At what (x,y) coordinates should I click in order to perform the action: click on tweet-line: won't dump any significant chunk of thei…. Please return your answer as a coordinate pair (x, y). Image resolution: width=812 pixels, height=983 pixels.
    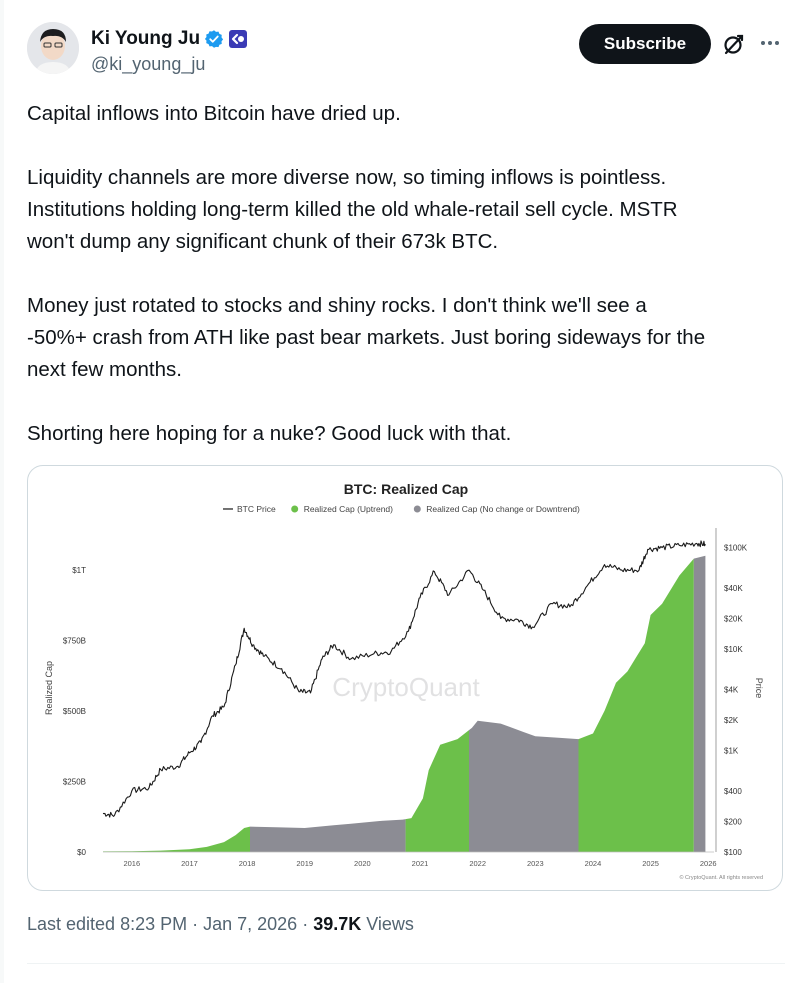
    Looking at the image, I should click on (263, 241).